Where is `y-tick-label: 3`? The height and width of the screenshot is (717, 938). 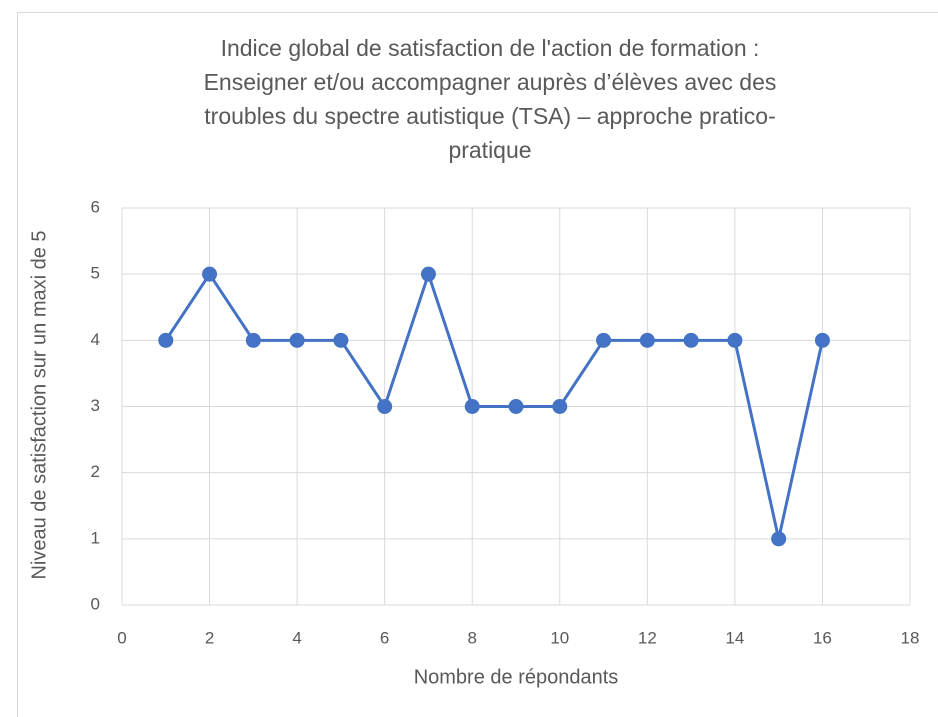 y-tick-label: 3 is located at coordinates (95, 405).